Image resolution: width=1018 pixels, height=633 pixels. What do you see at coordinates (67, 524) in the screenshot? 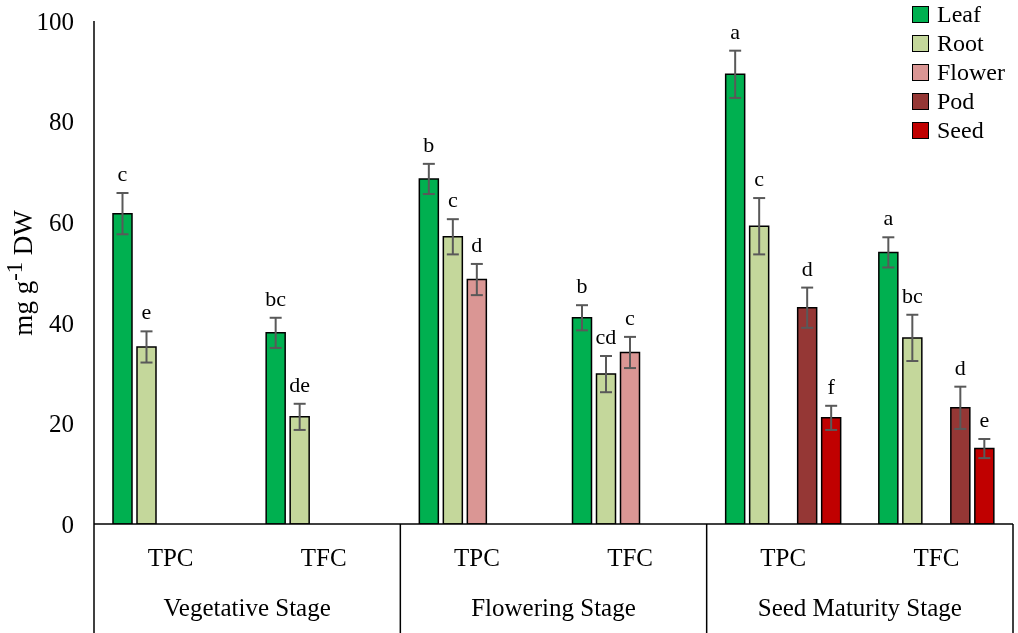
I see `y-tick-label: 0` at bounding box center [67, 524].